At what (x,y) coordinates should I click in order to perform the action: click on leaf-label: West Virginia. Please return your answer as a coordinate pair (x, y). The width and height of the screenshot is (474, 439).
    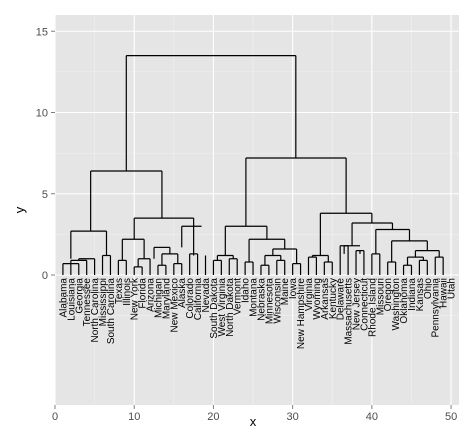
    Looking at the image, I should click on (222, 307).